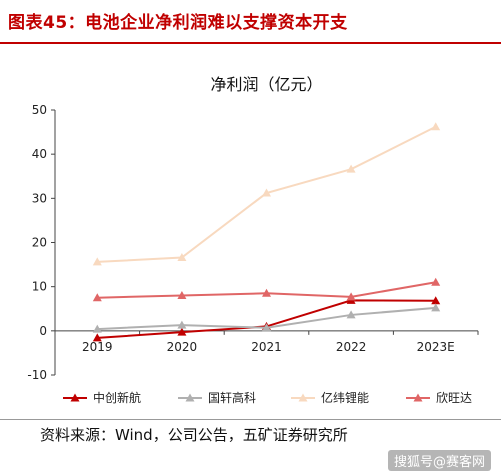 This screenshot has height=476, width=501. Describe the element at coordinates (436, 347) in the screenshot. I see `x-tick-label: 2023E` at that location.